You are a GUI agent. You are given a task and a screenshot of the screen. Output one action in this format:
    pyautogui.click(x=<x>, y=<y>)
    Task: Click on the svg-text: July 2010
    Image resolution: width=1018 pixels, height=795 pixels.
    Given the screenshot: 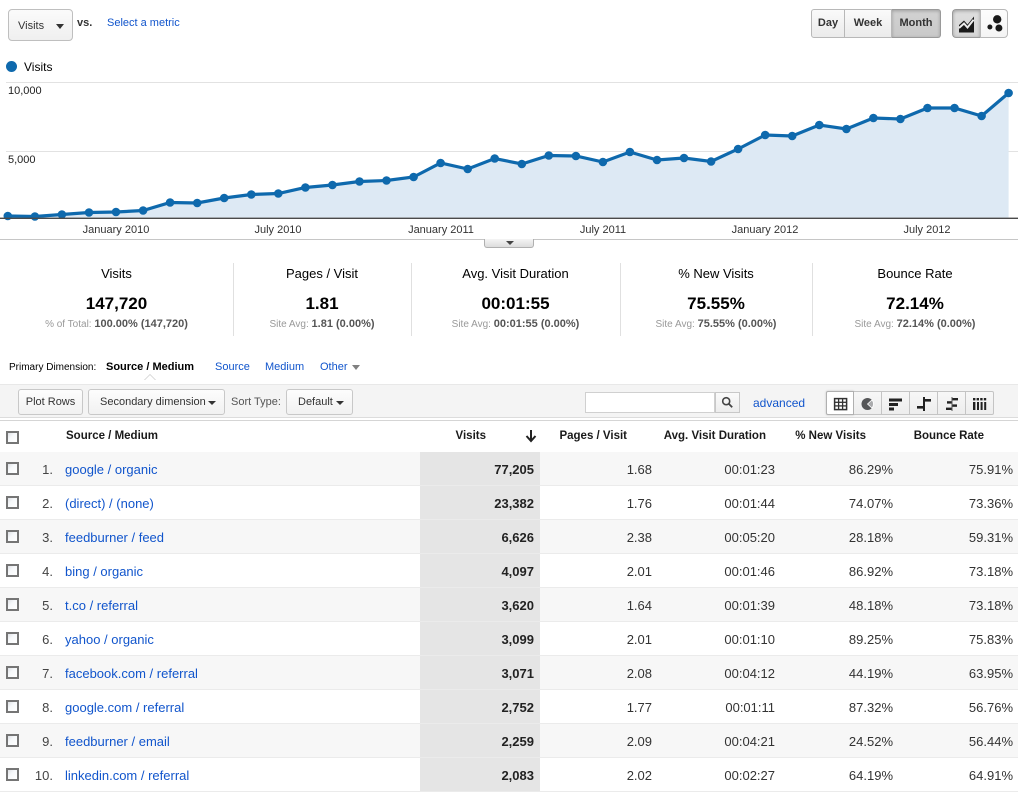 What is the action you would take?
    pyautogui.click(x=277, y=230)
    